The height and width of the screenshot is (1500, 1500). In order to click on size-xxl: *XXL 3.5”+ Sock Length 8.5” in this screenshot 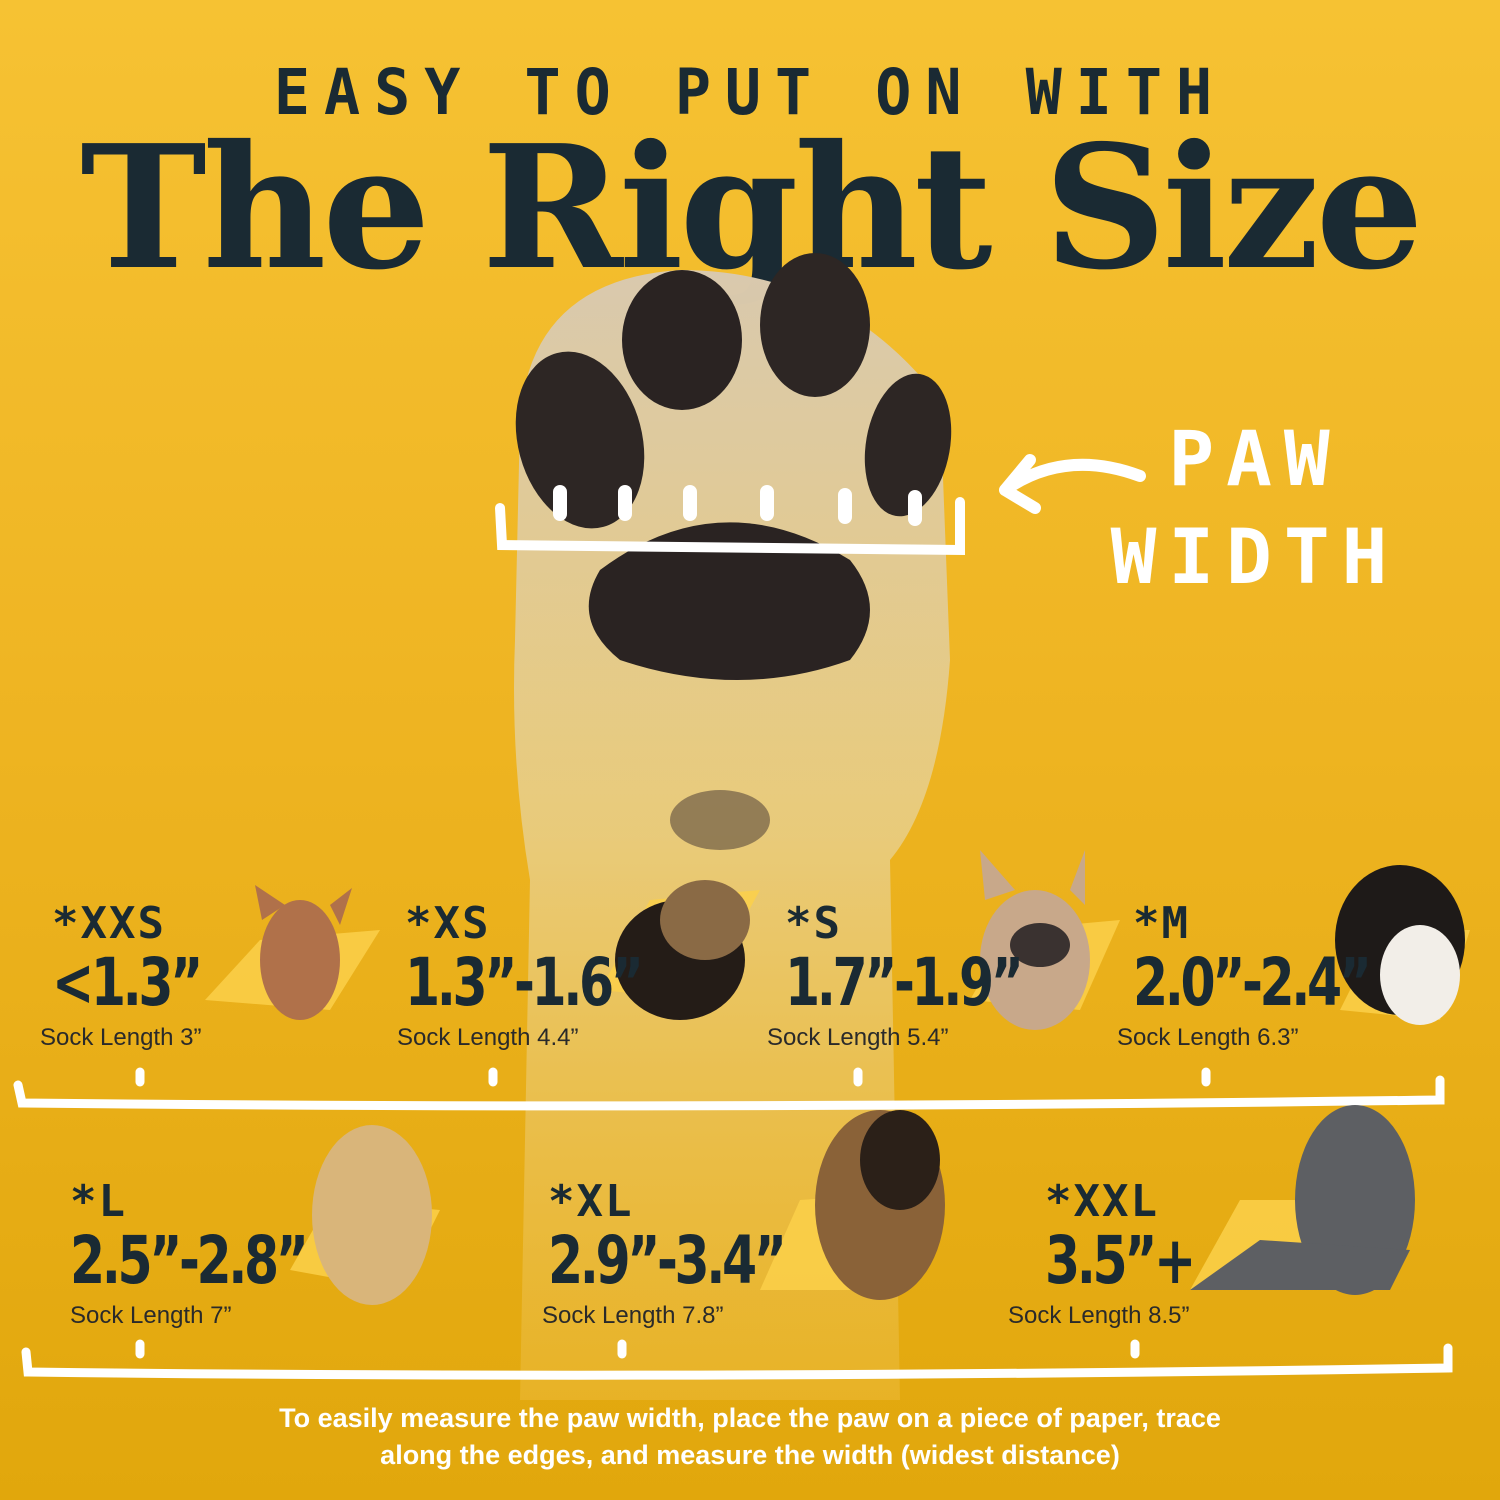, I will do `click(1113, 1253)`.